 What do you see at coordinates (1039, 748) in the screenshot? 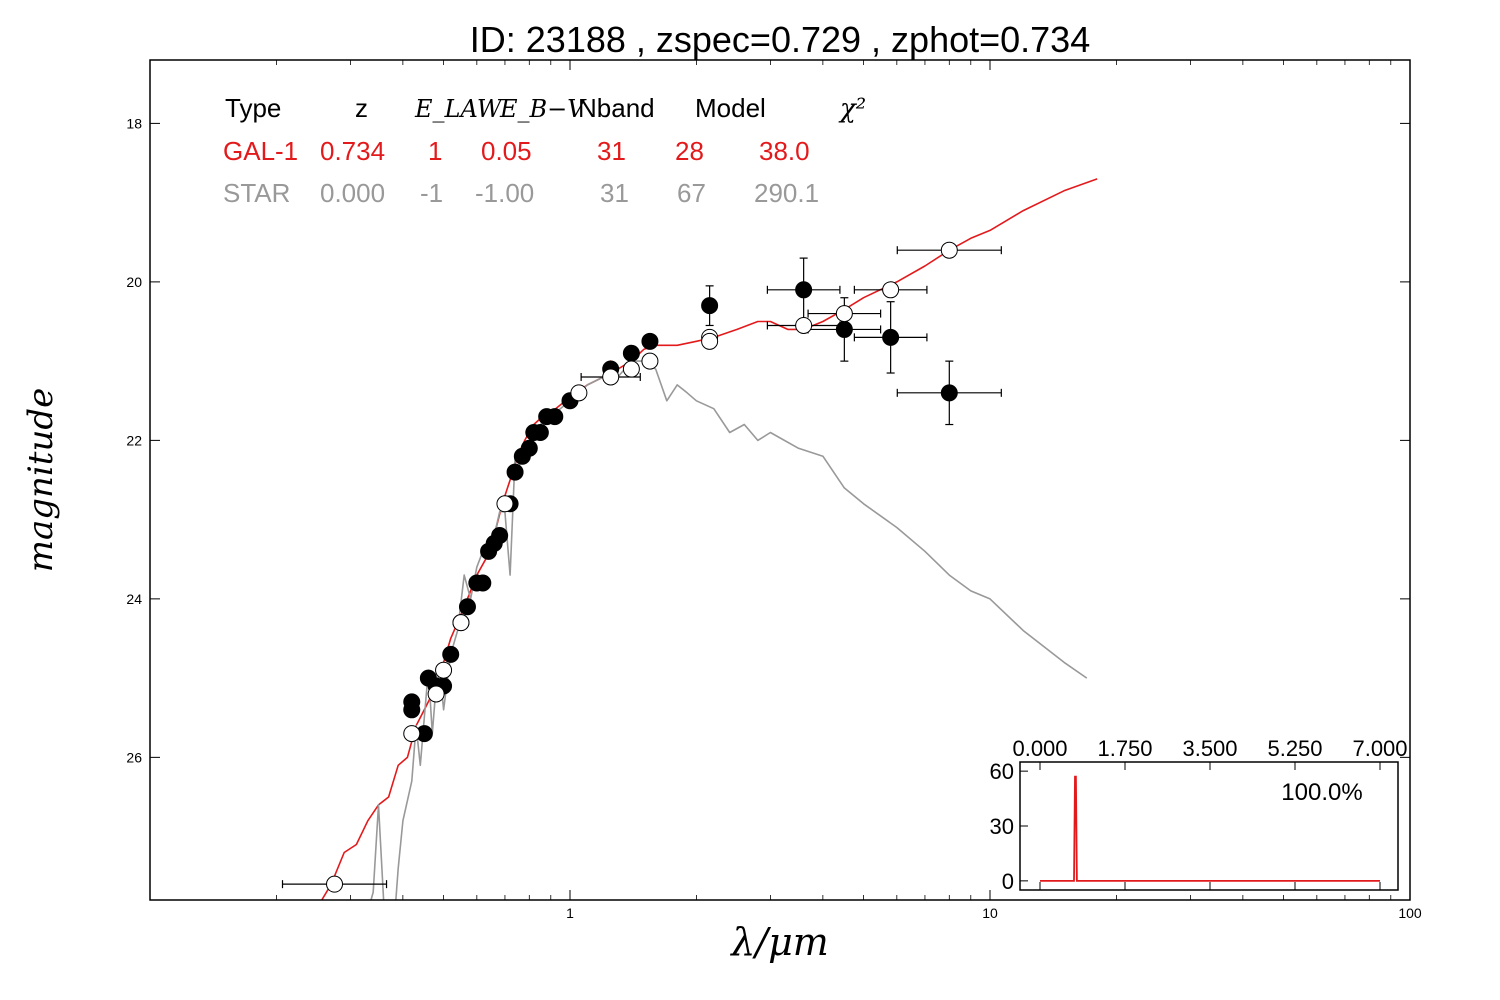
I see `inset-x-tick-label: 0.000` at bounding box center [1039, 748].